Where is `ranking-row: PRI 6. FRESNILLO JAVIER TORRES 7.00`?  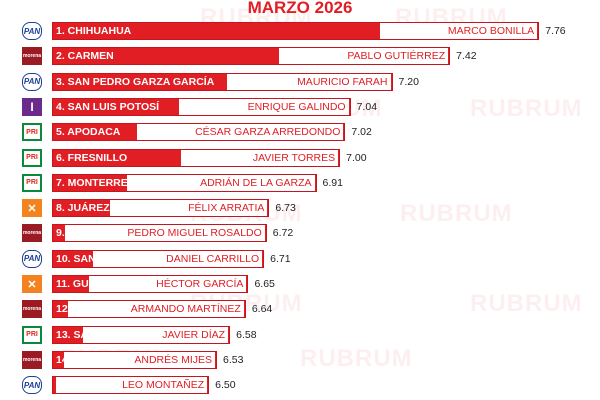
ranking-row: PRI 6. FRESNILLO JAVIER TORRES 7.00 is located at coordinates (300, 157).